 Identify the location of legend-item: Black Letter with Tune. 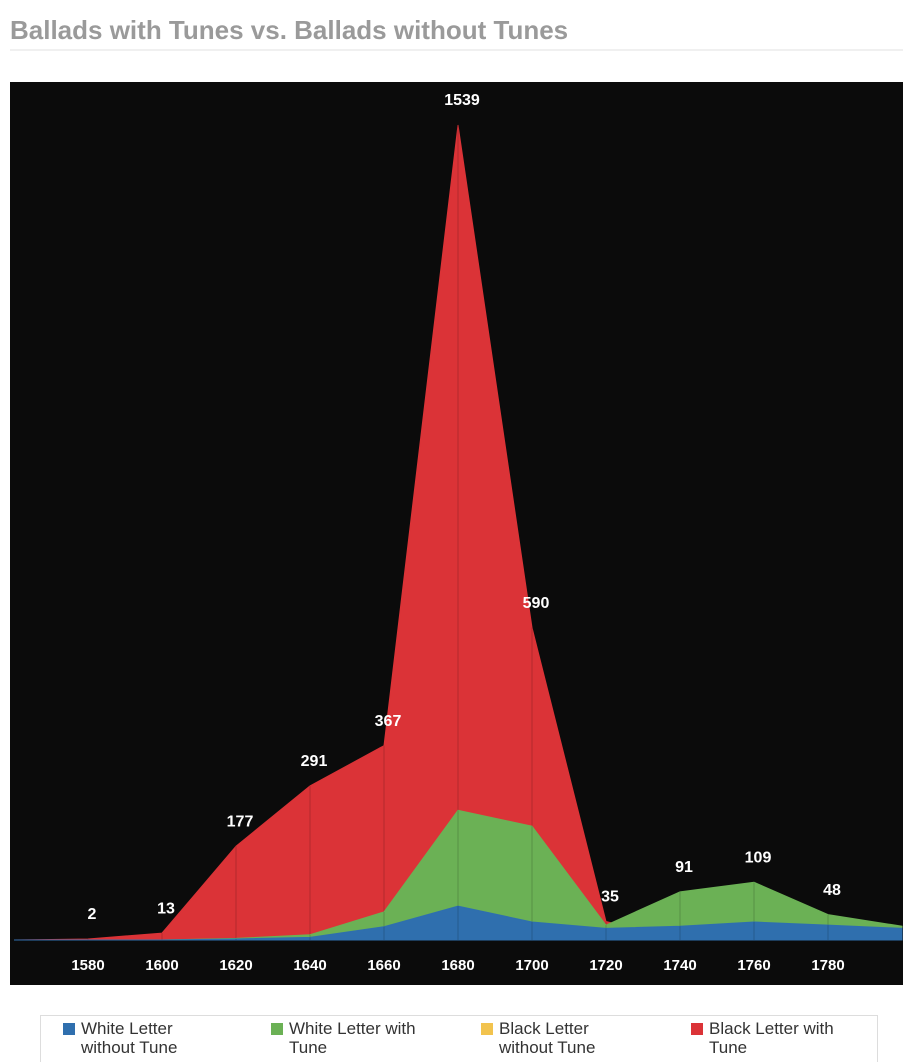
(769, 1038).